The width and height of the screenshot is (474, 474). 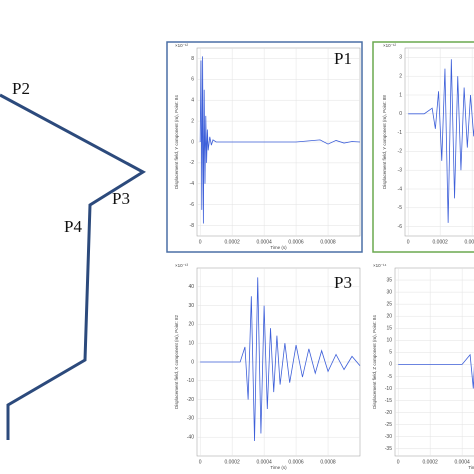 What do you see at coordinates (191, 287) in the screenshot?
I see `y-tick-label: 40` at bounding box center [191, 287].